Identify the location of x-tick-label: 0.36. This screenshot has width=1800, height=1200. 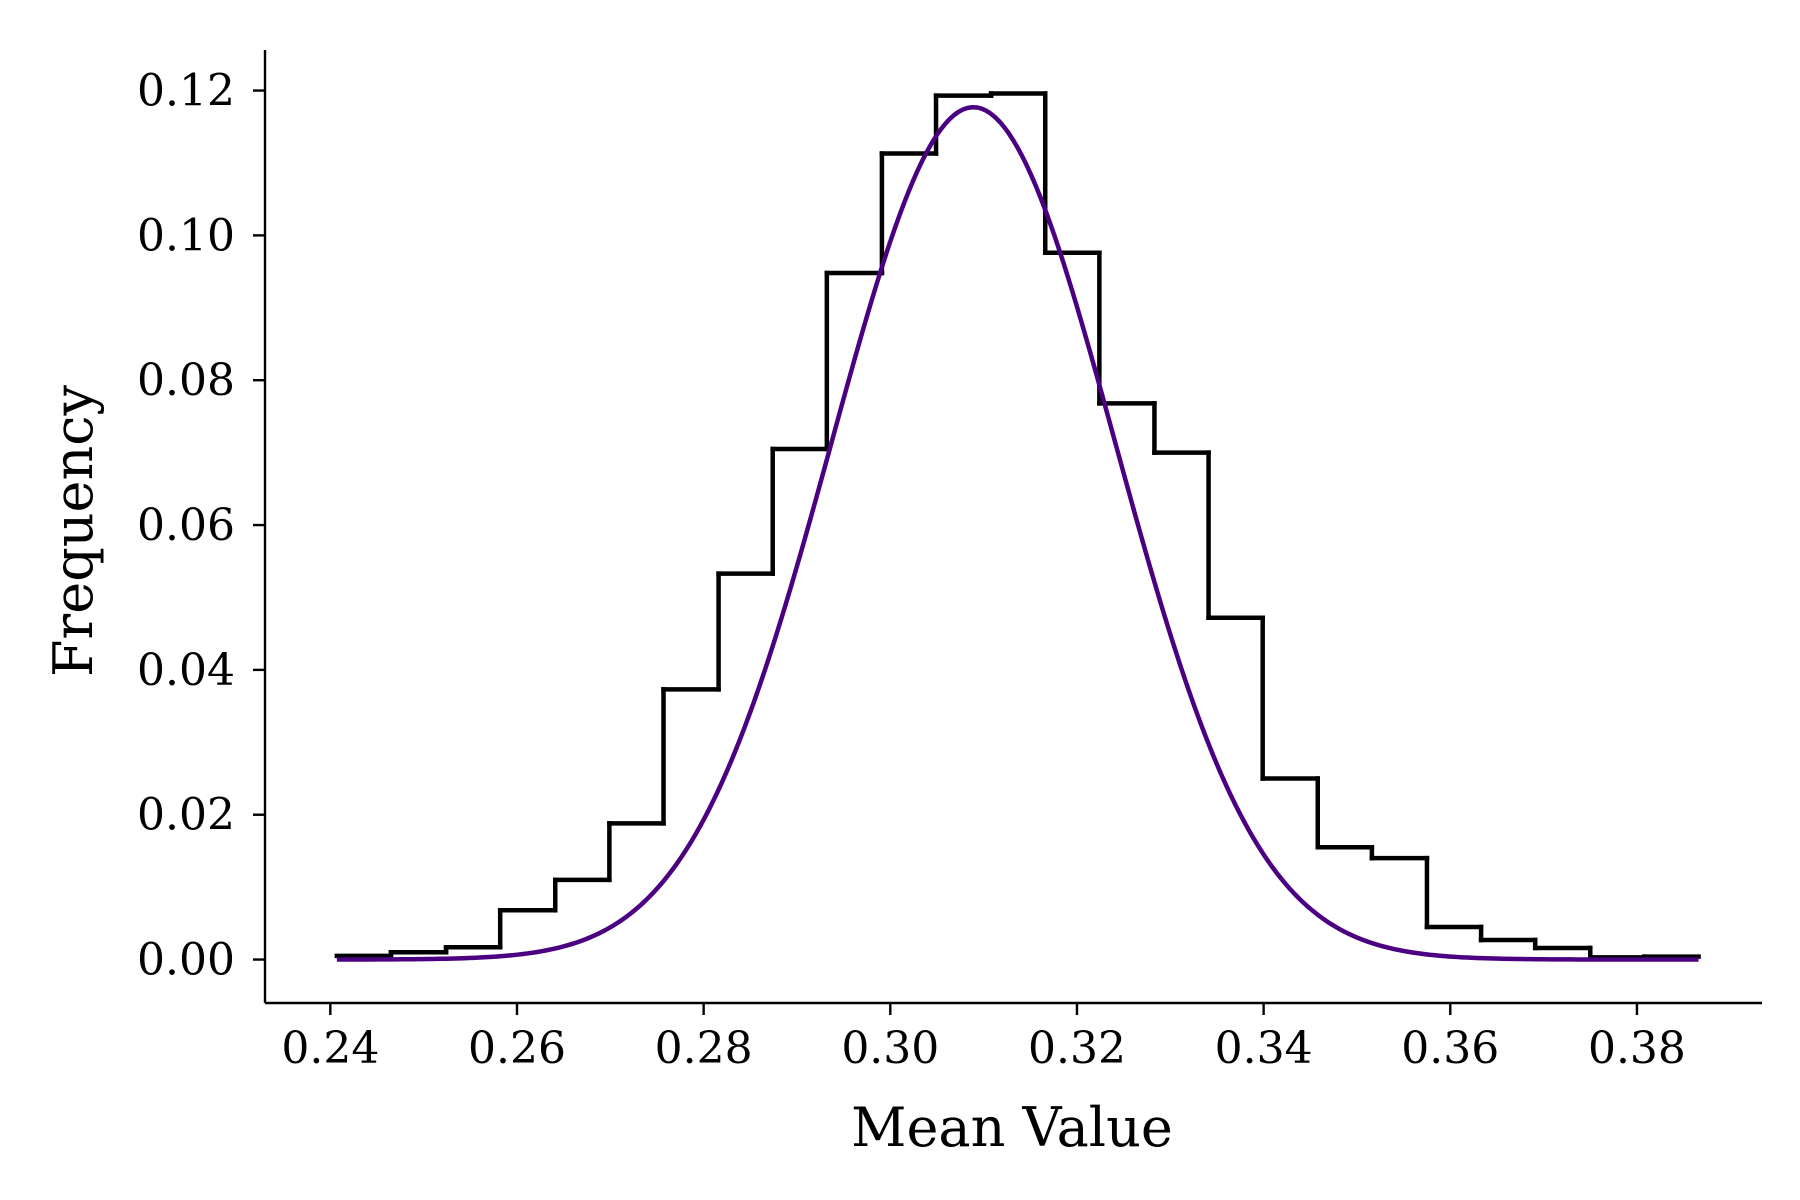
(1450, 1048).